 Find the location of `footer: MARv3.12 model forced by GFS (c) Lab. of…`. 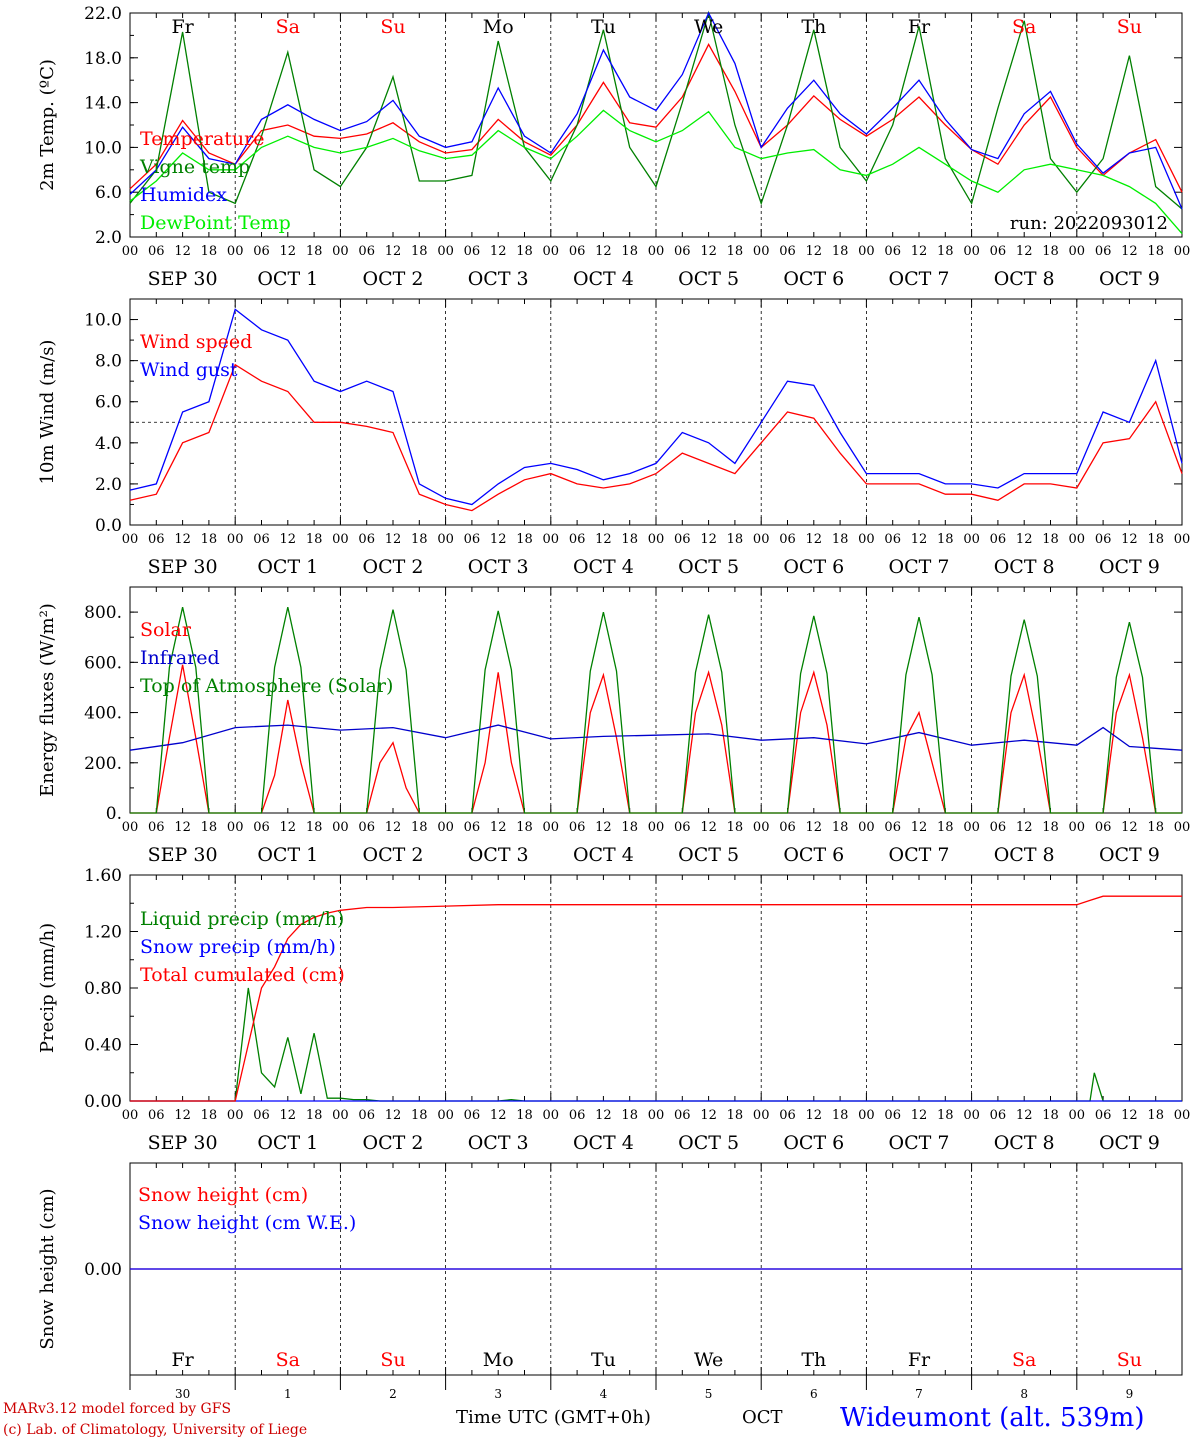

footer: MARv3.12 model forced by GFS (c) Lab. of… is located at coordinates (573, 1419).